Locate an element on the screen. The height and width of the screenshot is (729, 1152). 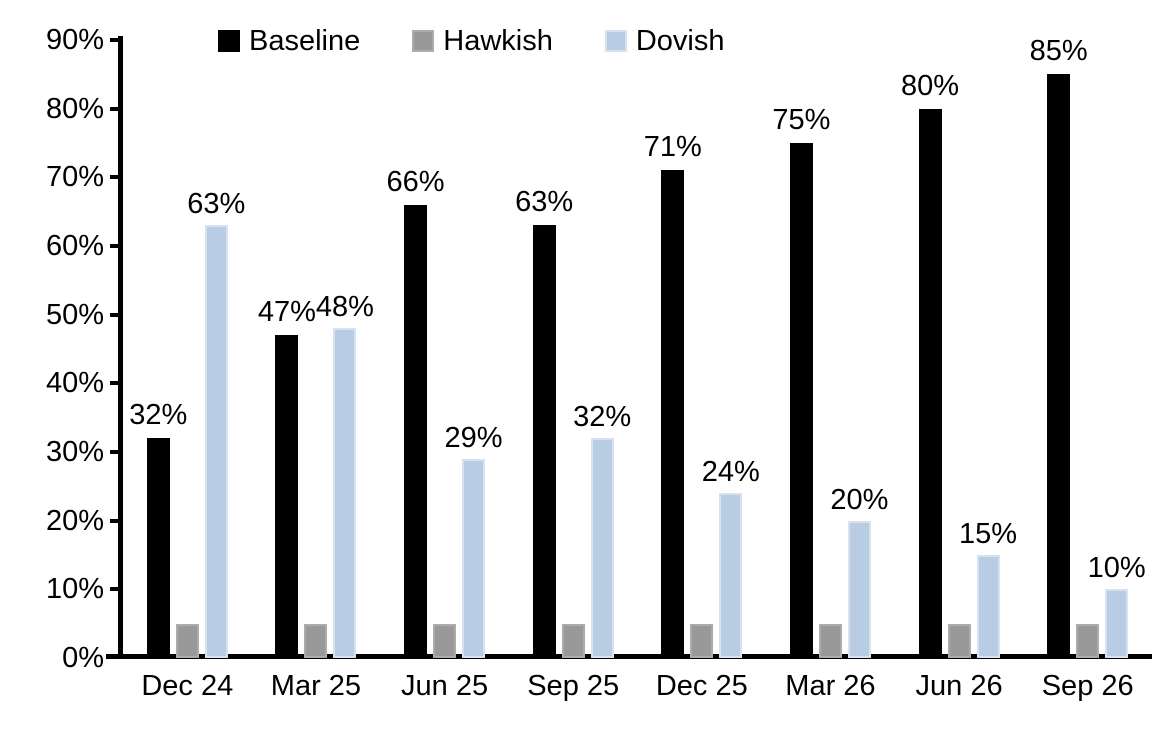
legend: Baseline Hawkish Dovish is located at coordinates (471, 41).